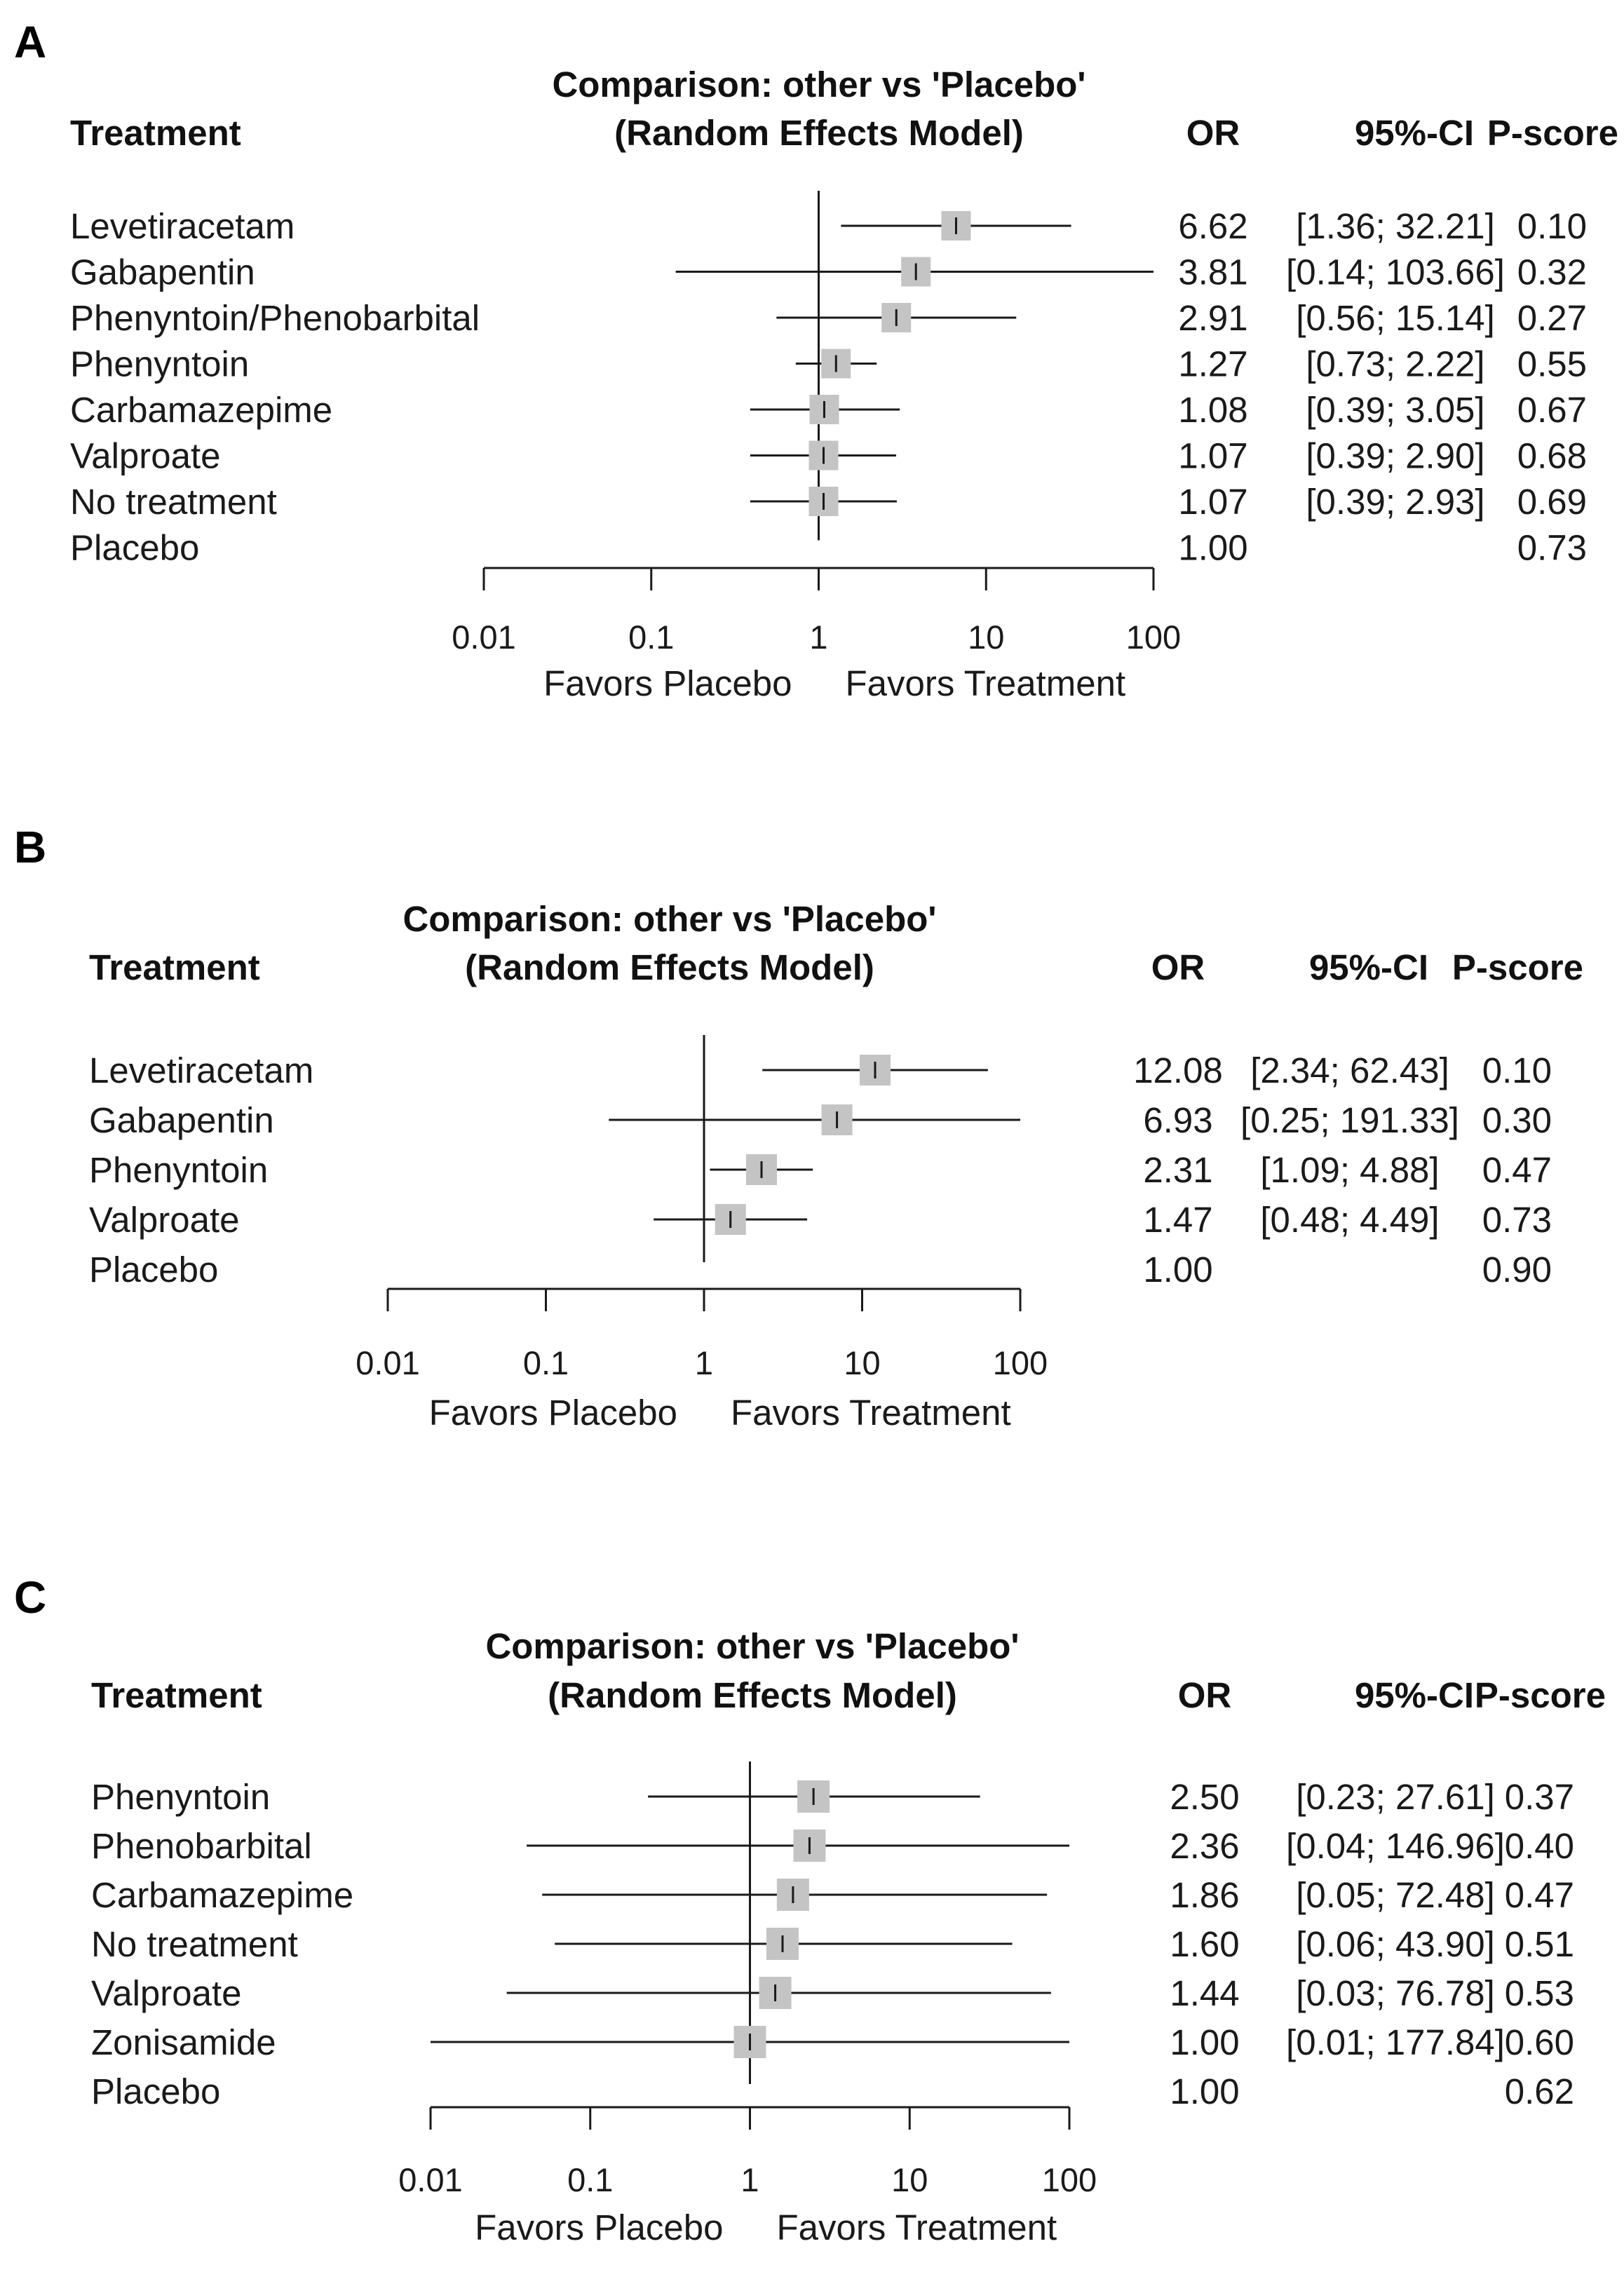  What do you see at coordinates (1395, 1993) in the screenshot?
I see `ci-value: [0.03; 76.78]` at bounding box center [1395, 1993].